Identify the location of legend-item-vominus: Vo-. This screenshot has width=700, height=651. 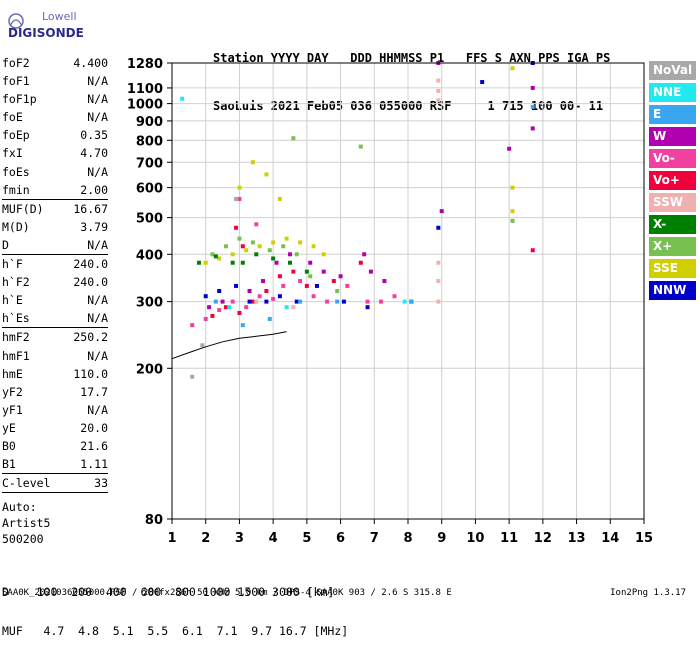
(672, 158).